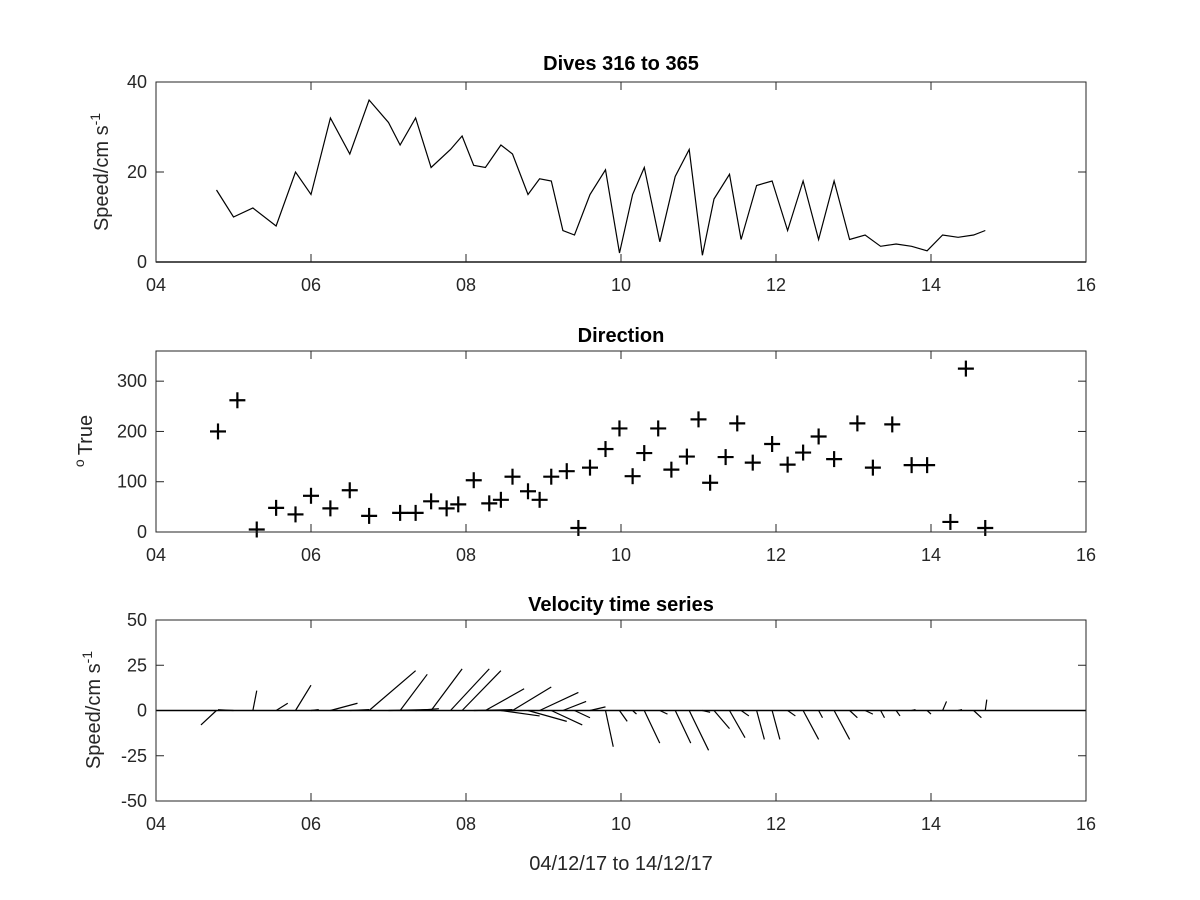 The height and width of the screenshot is (900, 1200). Describe the element at coordinates (466, 824) in the screenshot. I see `velocity-xtick-label: 08` at that location.